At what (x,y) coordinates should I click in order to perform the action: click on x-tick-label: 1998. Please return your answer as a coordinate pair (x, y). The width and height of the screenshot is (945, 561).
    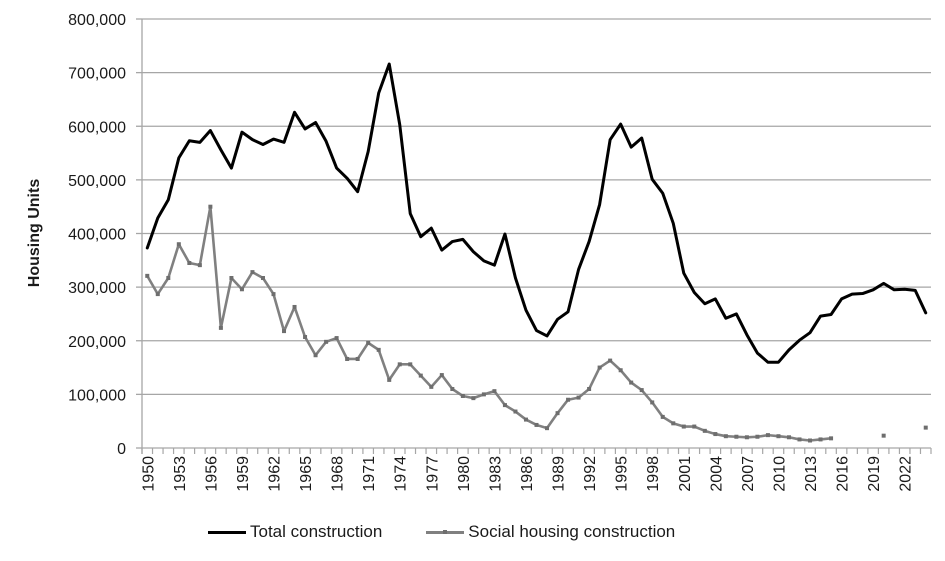
    Looking at the image, I should click on (653, 474).